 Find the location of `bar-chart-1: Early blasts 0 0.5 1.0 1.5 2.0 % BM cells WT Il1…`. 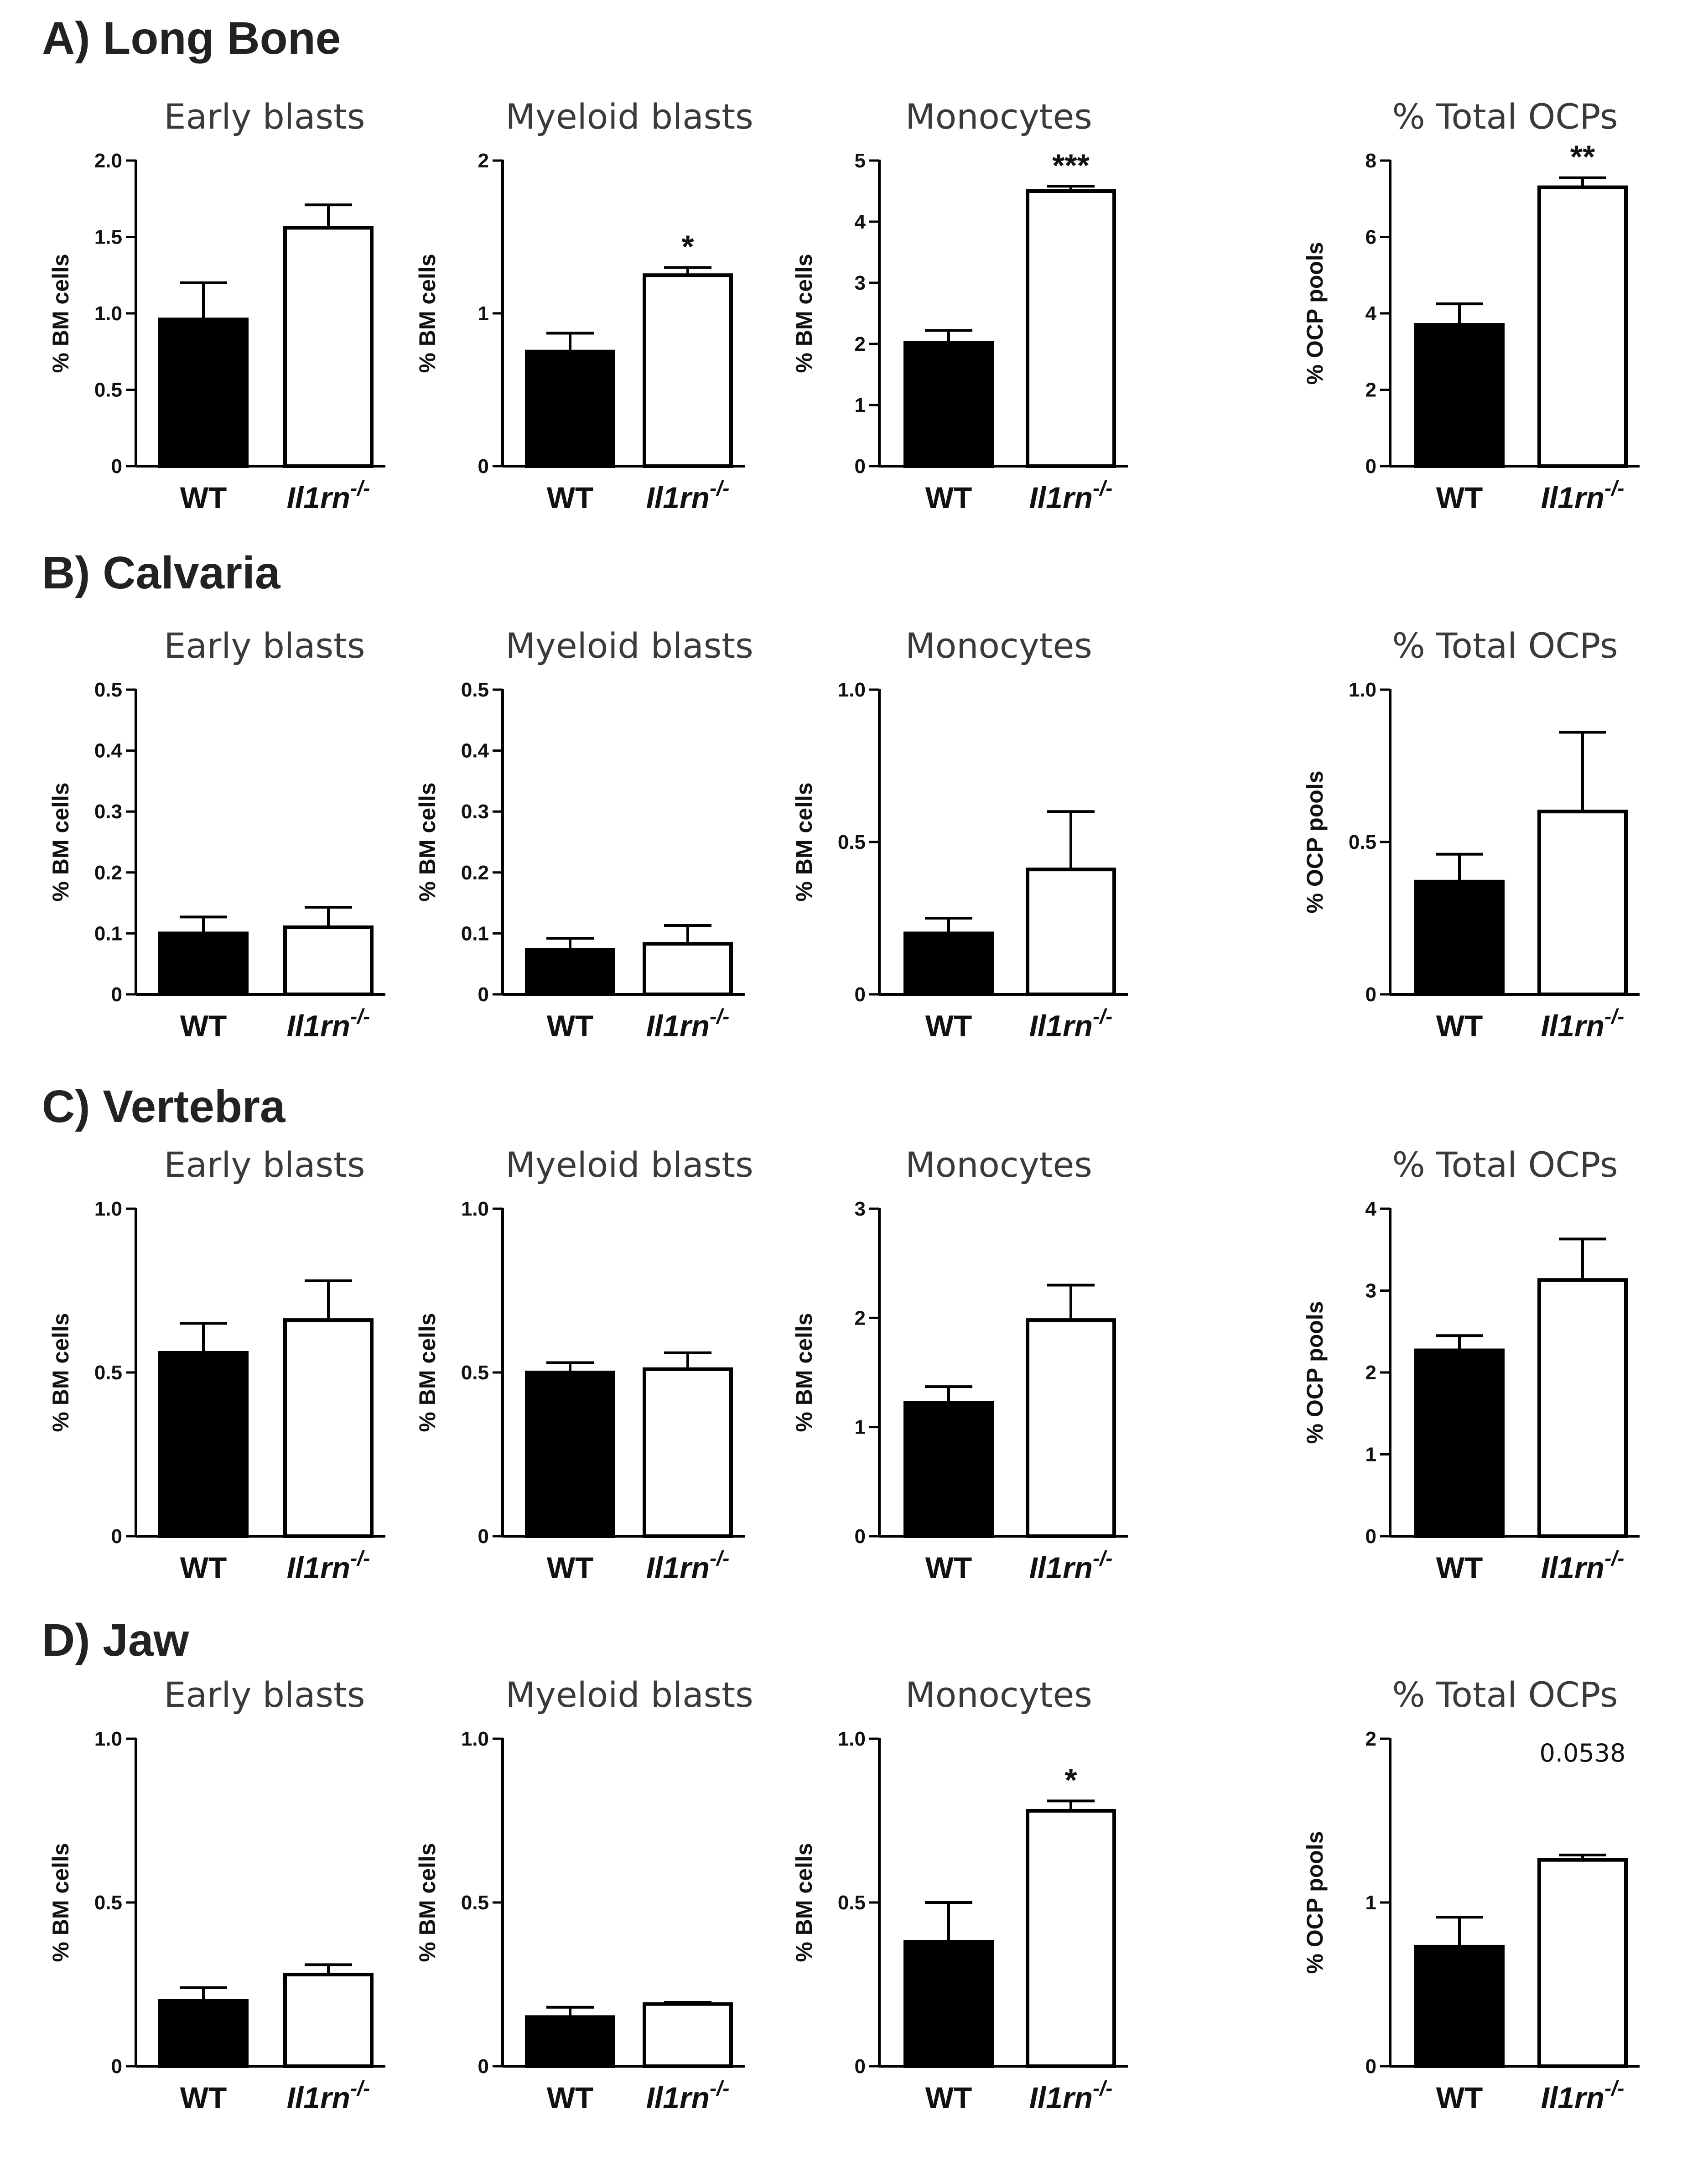

bar-chart-1: Early blasts 0 0.5 1.0 1.5 2.0 % BM cells WT Il1… is located at coordinates (216, 306).